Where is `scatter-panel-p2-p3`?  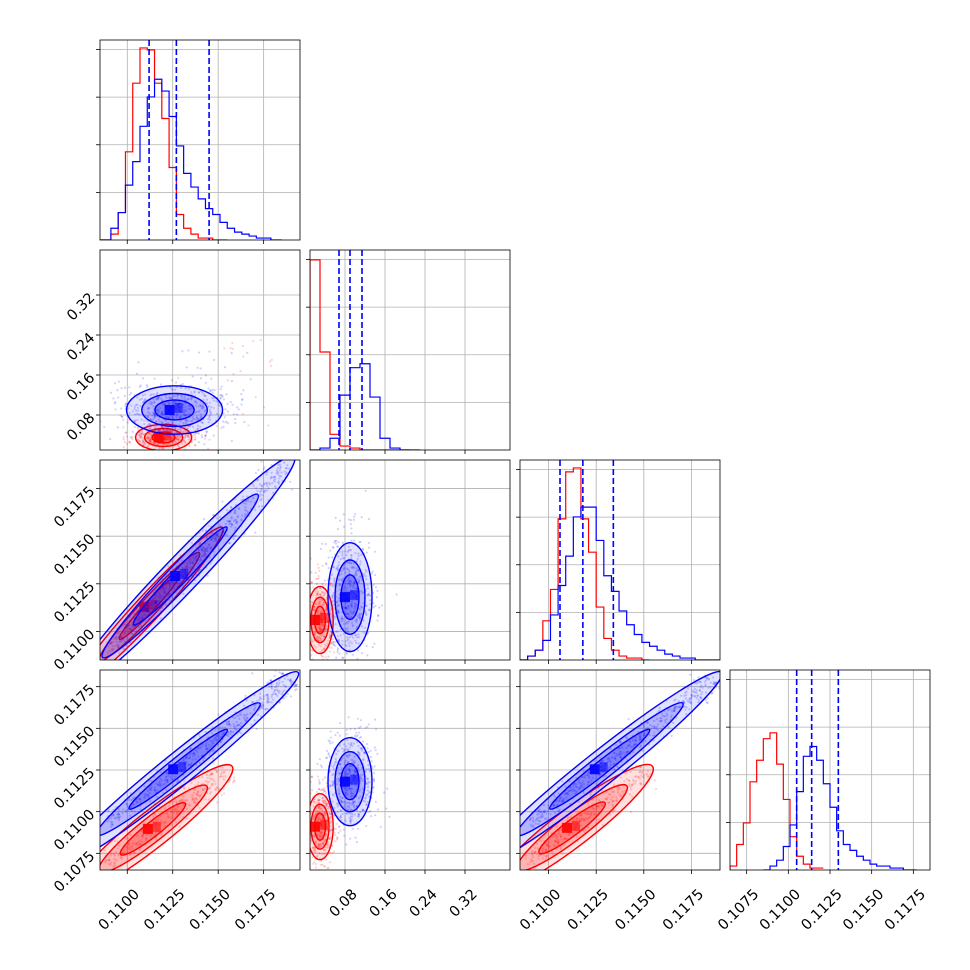 scatter-panel-p2-p3 is located at coordinates (620, 770).